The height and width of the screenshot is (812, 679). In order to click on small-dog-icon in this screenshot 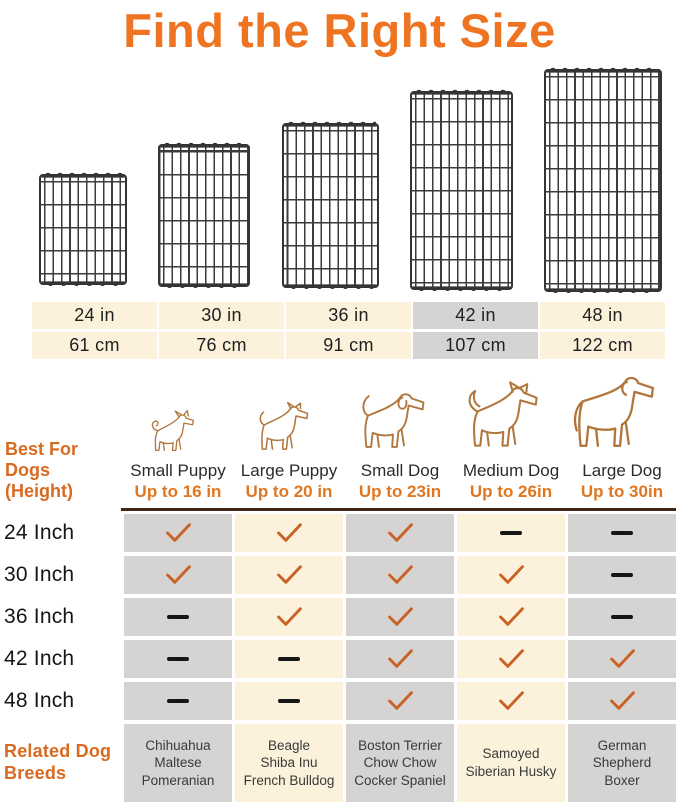, I will do `click(393, 420)`.